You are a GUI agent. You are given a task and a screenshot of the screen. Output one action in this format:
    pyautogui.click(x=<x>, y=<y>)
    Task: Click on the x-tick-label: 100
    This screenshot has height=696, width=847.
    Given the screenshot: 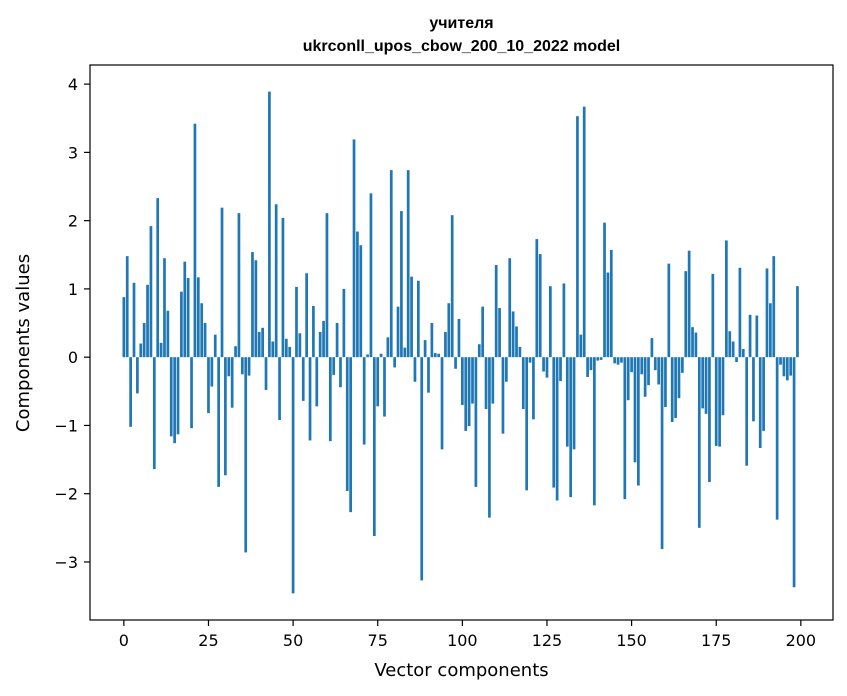 What is the action you would take?
    pyautogui.click(x=462, y=640)
    